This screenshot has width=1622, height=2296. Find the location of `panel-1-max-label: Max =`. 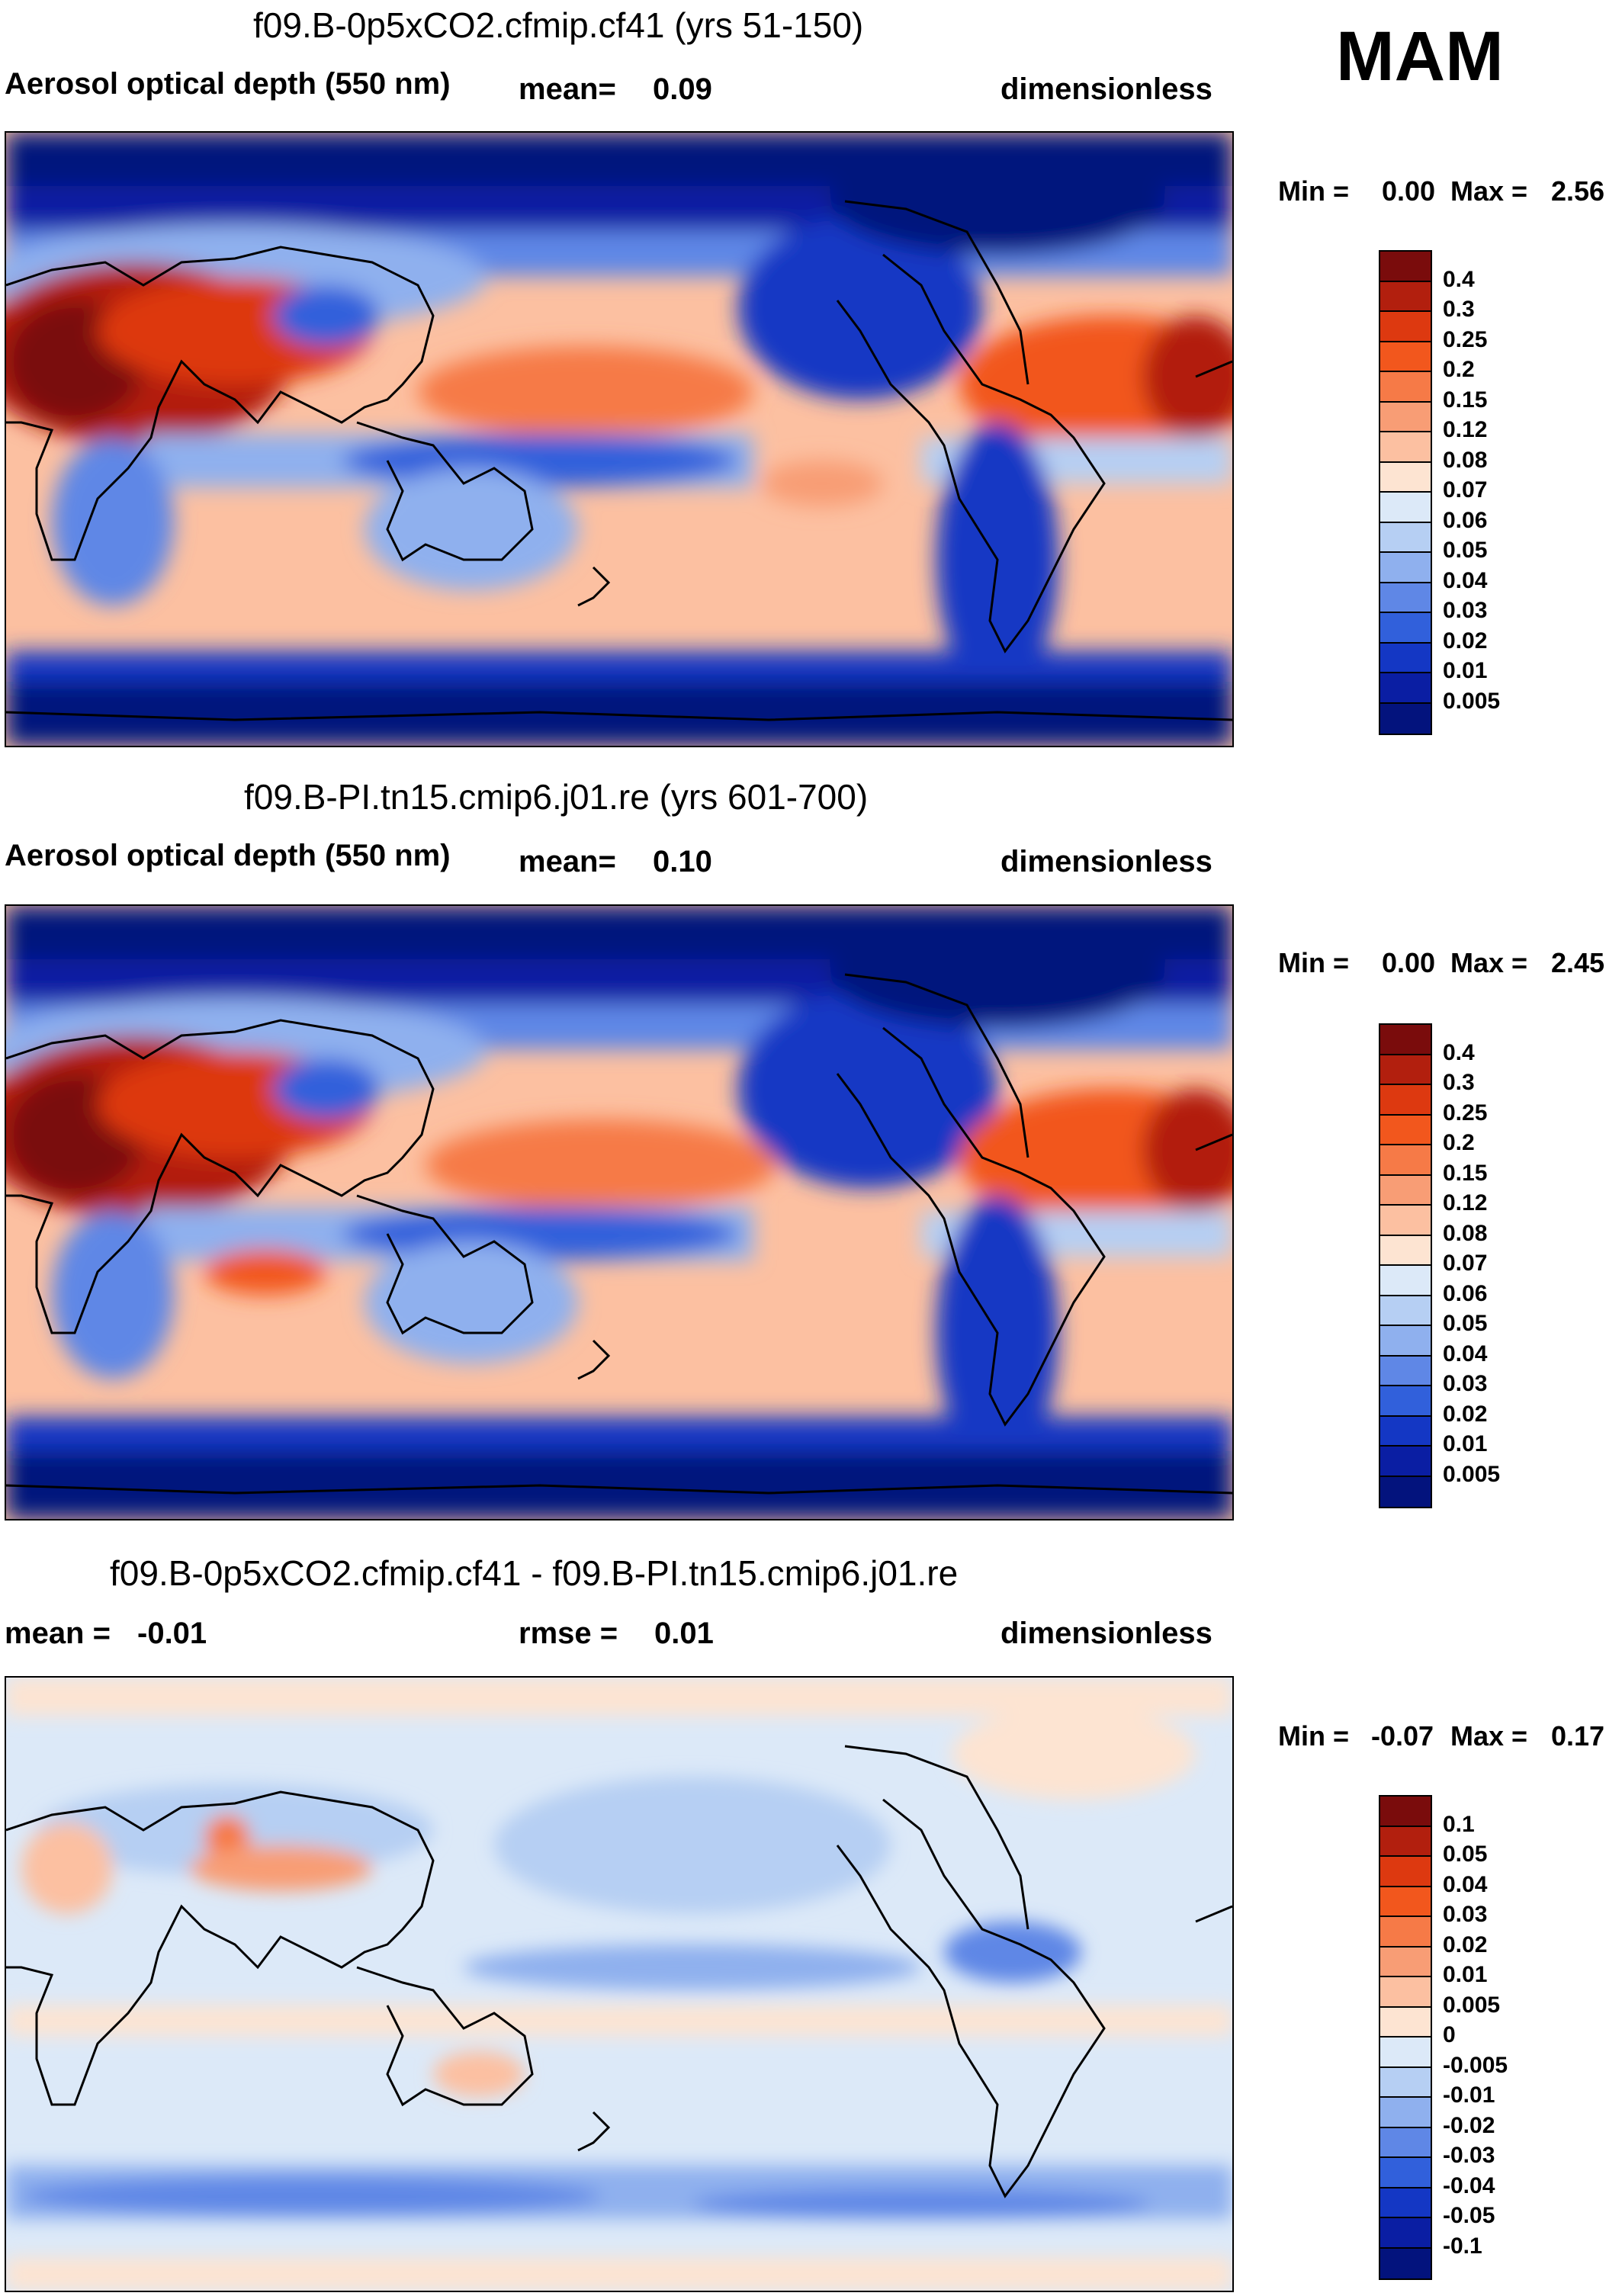

panel-1-max-label: Max = is located at coordinates (1489, 191).